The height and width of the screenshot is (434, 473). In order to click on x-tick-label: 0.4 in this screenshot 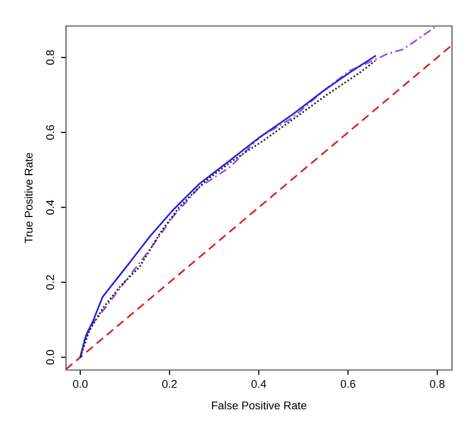, I will do `click(258, 384)`.